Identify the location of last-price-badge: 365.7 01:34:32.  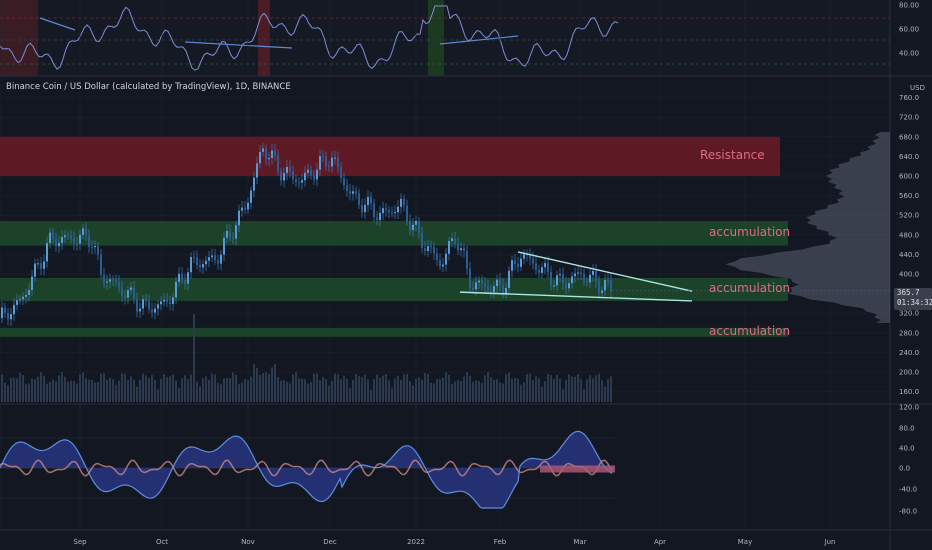
(913, 299).